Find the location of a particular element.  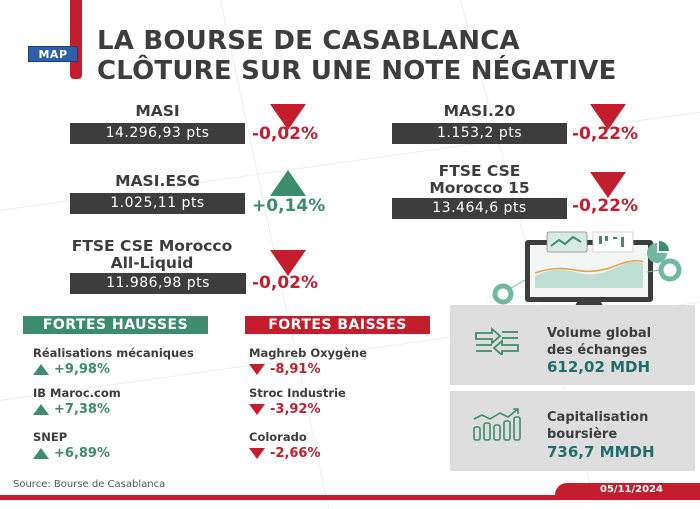

bar-chart-trend-icon is located at coordinates (497, 424).